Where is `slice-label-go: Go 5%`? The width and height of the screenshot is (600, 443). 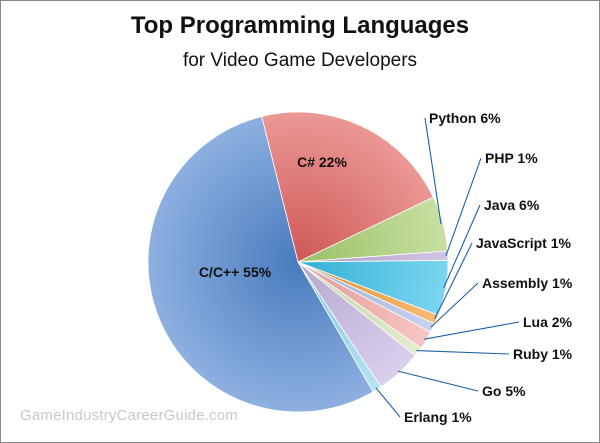
slice-label-go: Go 5% is located at coordinates (504, 391).